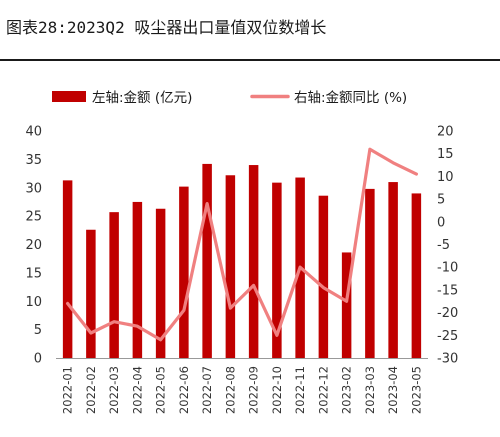 This screenshot has height=437, width=500. Describe the element at coordinates (443, 245) in the screenshot. I see `right-axis-tick-label: -5` at that location.